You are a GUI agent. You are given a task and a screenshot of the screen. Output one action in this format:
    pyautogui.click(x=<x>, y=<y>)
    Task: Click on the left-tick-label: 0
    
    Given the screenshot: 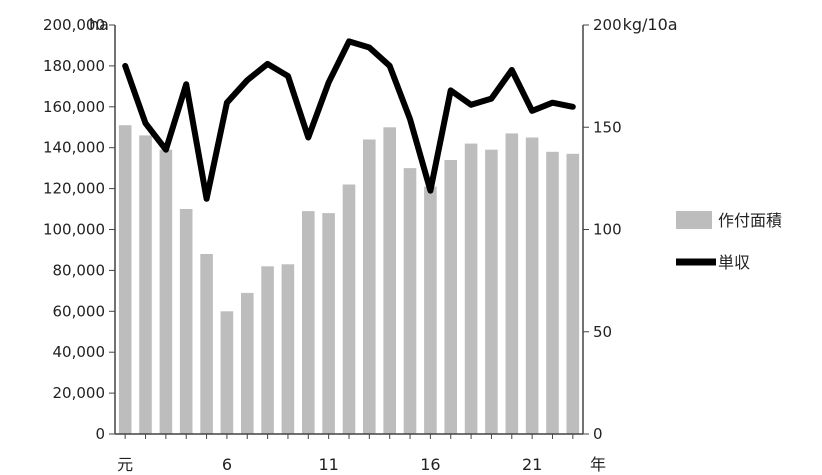 What is the action you would take?
    pyautogui.click(x=100, y=434)
    